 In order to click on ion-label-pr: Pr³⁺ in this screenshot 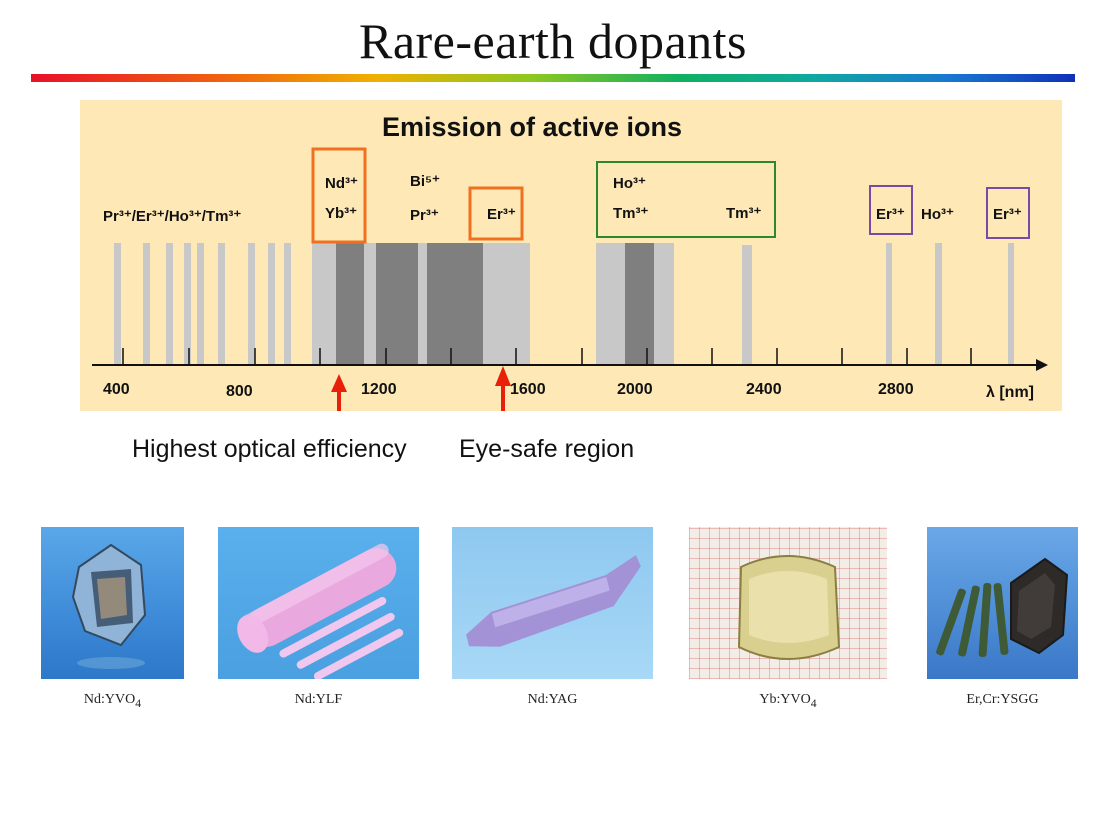, I will do `click(424, 215)`.